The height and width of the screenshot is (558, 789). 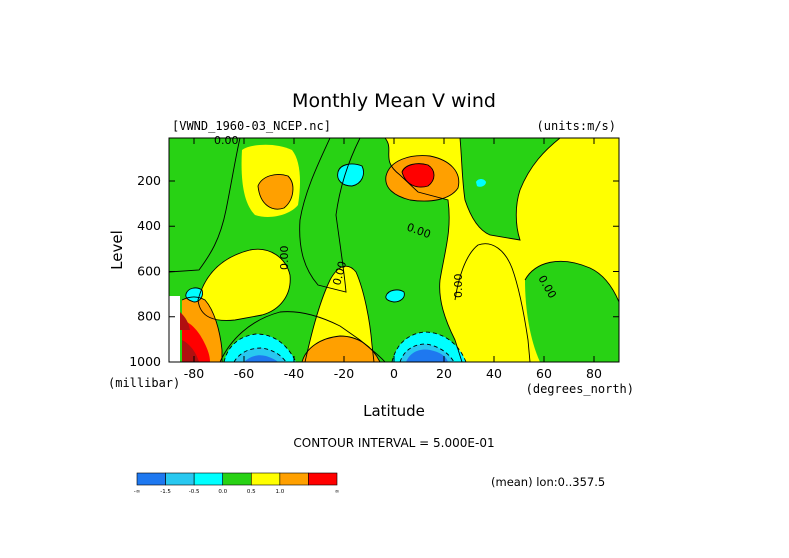 What do you see at coordinates (492, 302) in the screenshot?
I see `field-yellow-right` at bounding box center [492, 302].